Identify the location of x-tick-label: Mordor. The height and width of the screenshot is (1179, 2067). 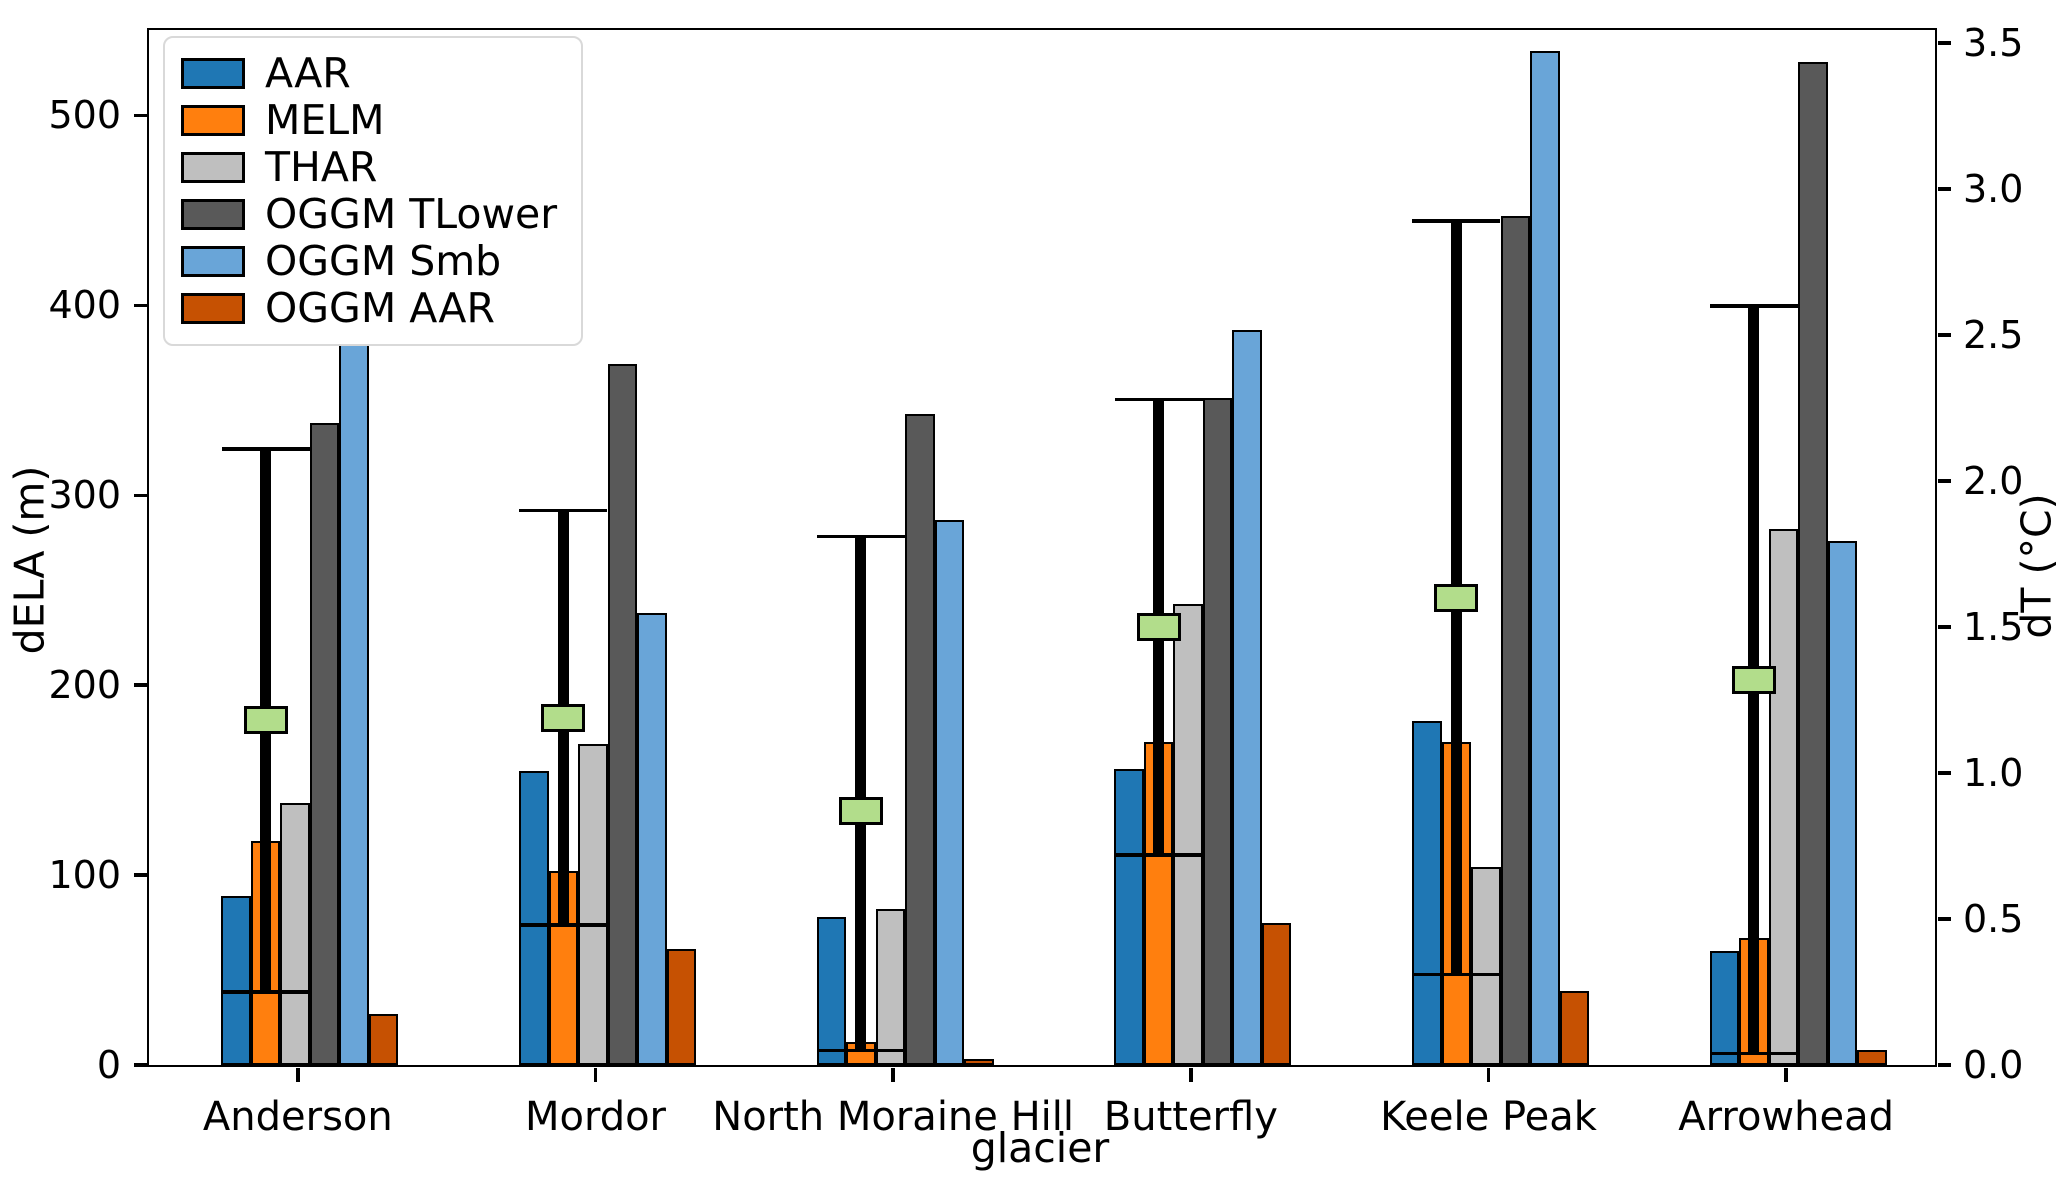
(595, 1117).